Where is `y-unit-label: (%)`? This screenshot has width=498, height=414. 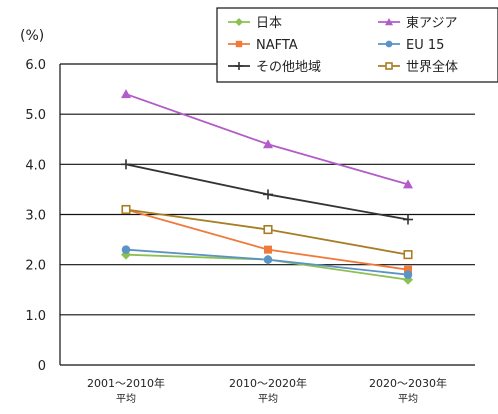
y-unit-label: (%) is located at coordinates (32, 36).